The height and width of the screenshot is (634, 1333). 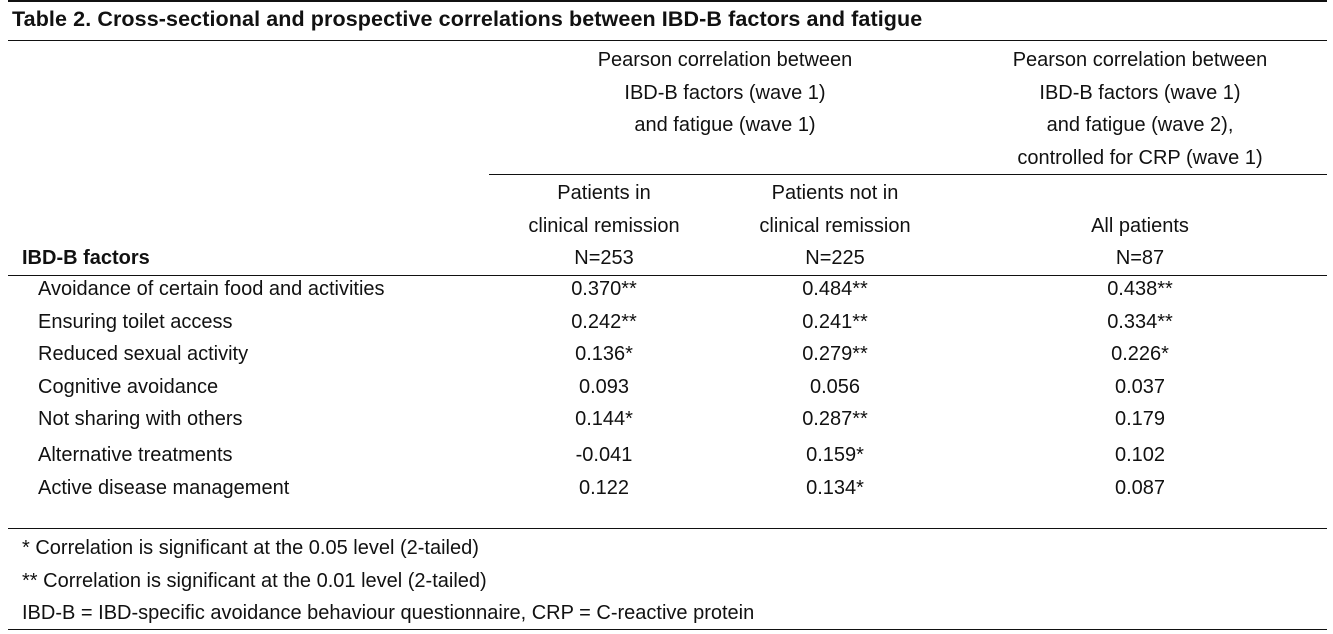 I want to click on cell-not-remission: 0.159*, so click(x=835, y=454).